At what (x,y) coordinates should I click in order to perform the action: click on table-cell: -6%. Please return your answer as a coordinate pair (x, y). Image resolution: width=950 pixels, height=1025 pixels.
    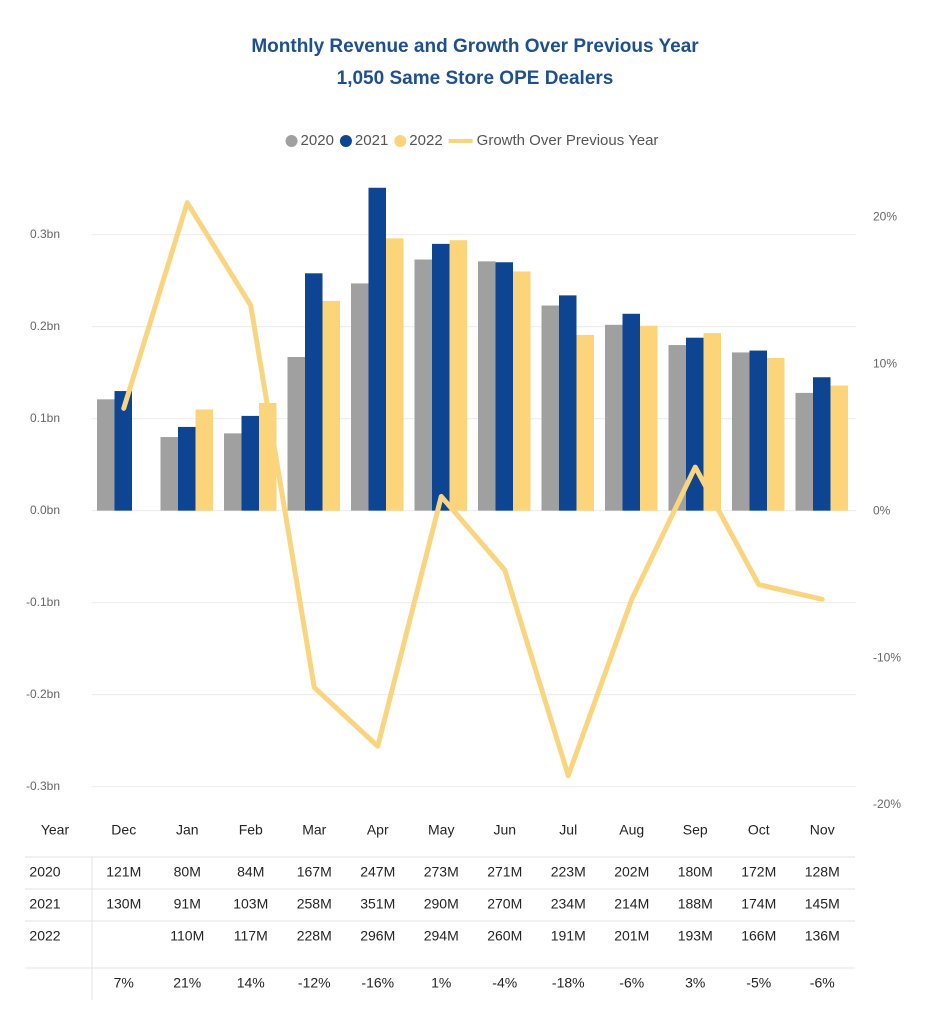
    Looking at the image, I should click on (822, 983).